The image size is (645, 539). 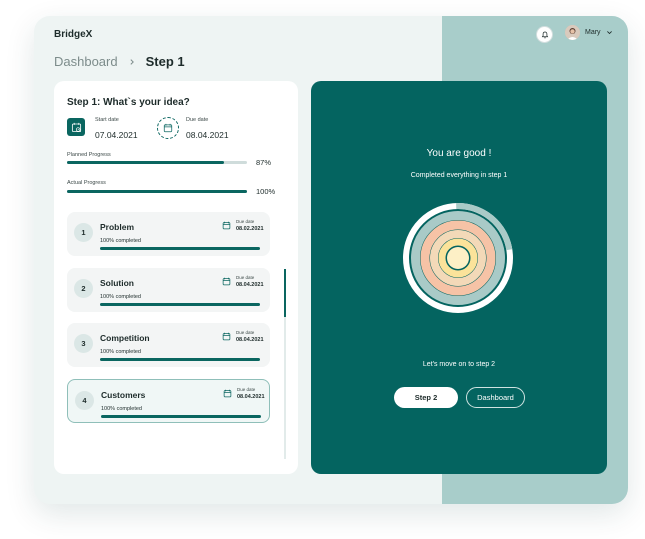 I want to click on planned-progress-label: Planned Progress, so click(x=89, y=155).